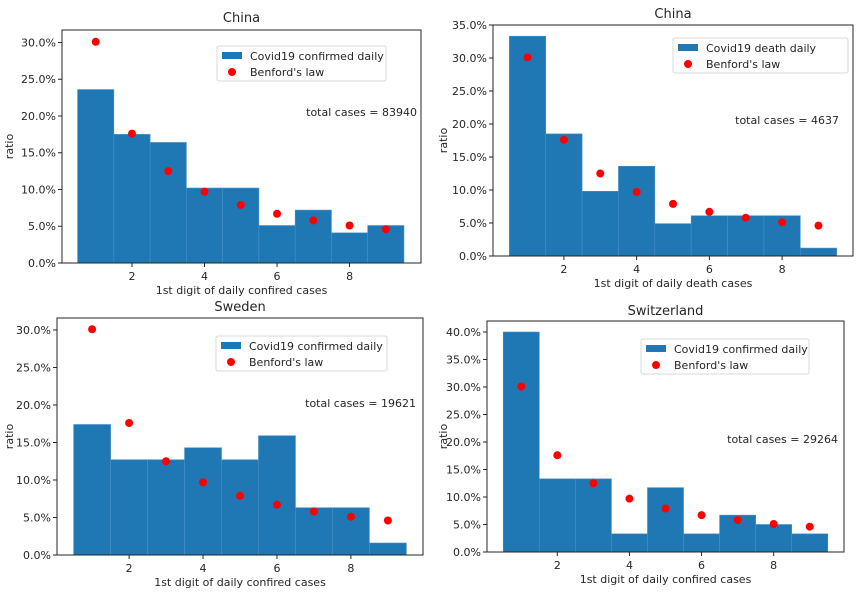 This screenshot has height=592, width=867. What do you see at coordinates (666, 311) in the screenshot?
I see `chart-title: Switzerland` at bounding box center [666, 311].